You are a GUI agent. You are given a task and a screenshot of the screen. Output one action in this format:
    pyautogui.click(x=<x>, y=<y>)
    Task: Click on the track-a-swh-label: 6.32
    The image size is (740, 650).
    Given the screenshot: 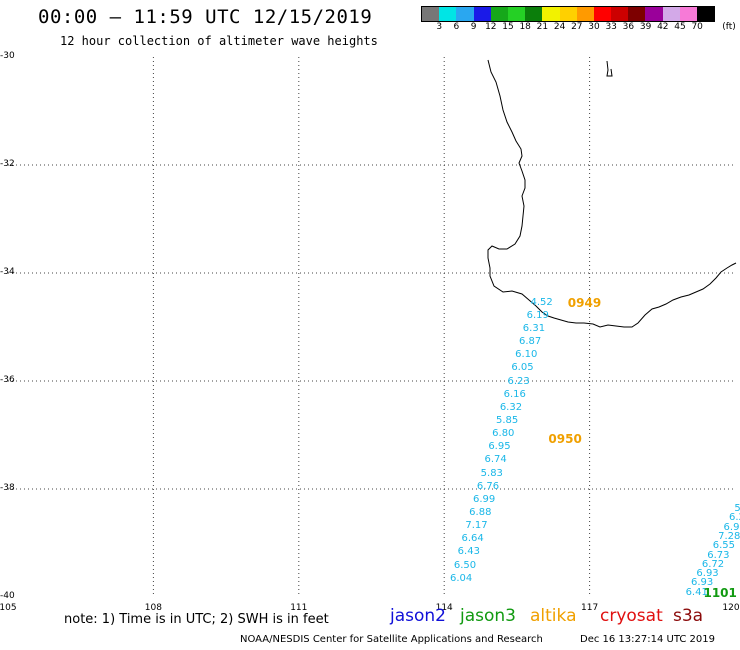 What is the action you would take?
    pyautogui.click(x=511, y=407)
    